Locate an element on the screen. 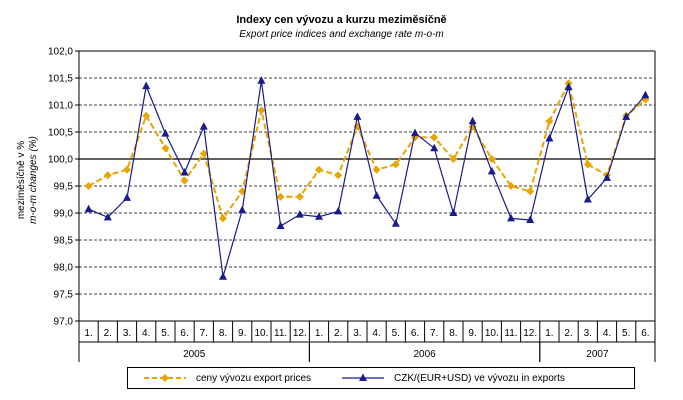 Image resolution: width=683 pixels, height=400 pixels. y-axis-label-line1: meziměsíčně v % is located at coordinates (21, 180).